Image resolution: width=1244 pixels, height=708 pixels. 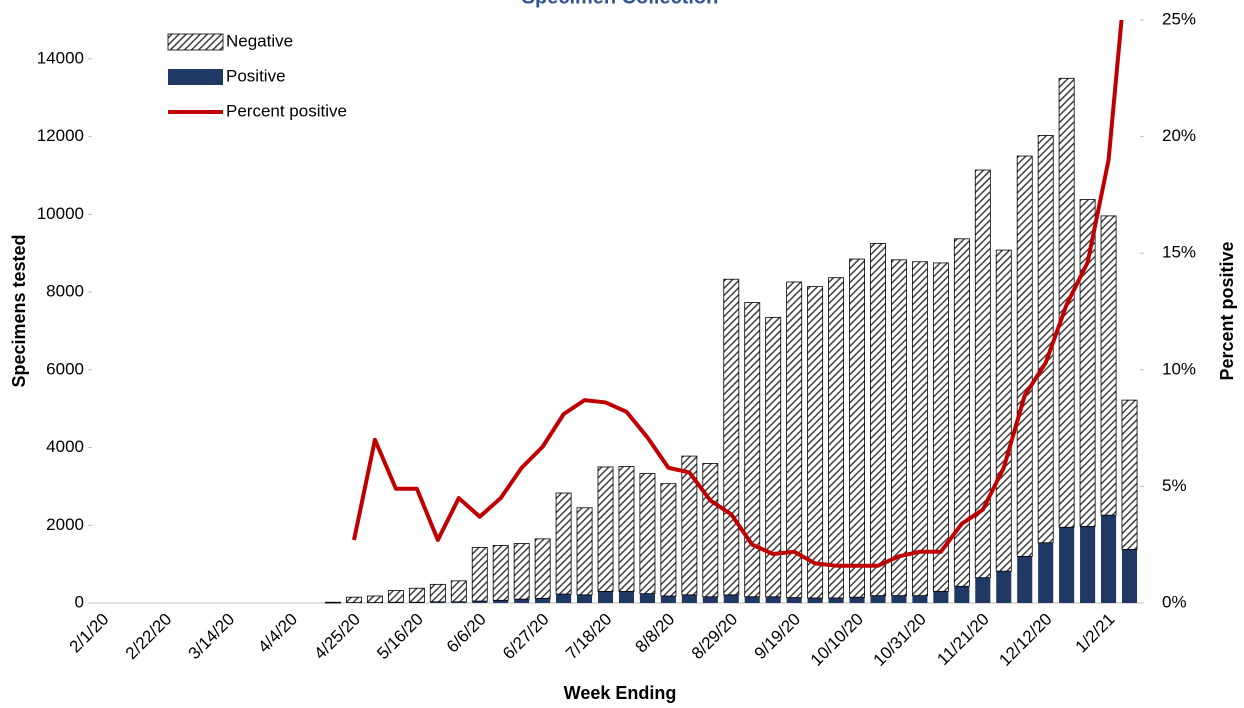 What do you see at coordinates (837, 640) in the screenshot?
I see `x-tick-label: 10/10/20` at bounding box center [837, 640].